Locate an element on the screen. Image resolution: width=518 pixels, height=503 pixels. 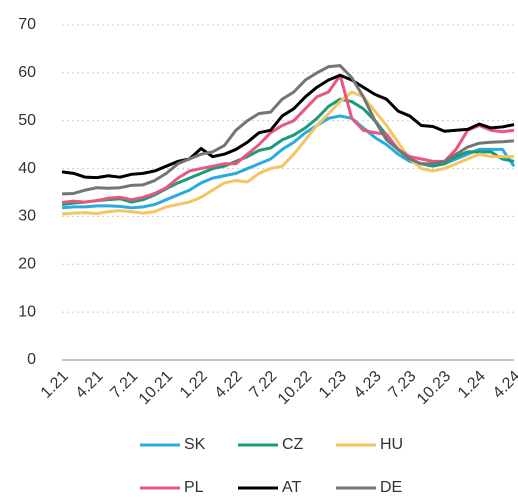
y-tick-label: 50 is located at coordinates (27, 120).